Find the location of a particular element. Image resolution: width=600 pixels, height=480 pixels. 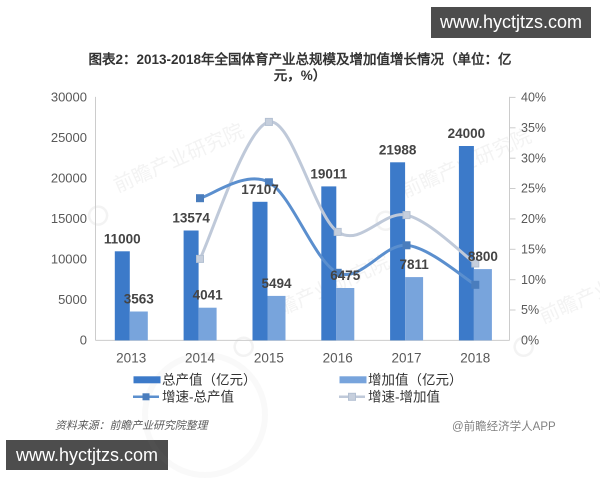

svg-text: 15% is located at coordinates (533, 250).